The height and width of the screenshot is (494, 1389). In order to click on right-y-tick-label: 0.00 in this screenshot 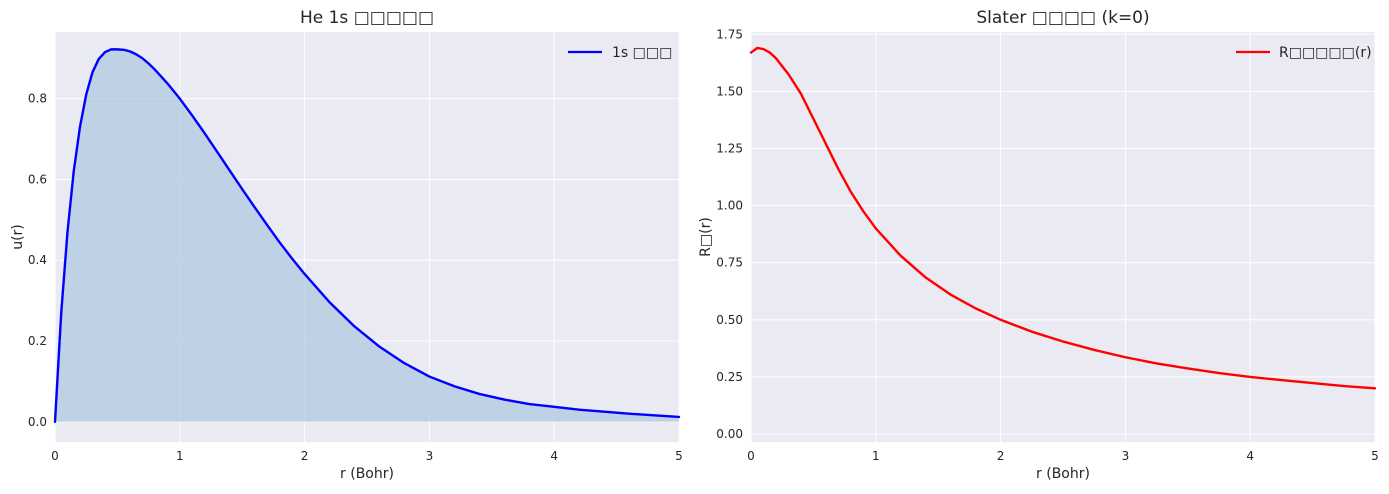, I will do `click(729, 434)`.